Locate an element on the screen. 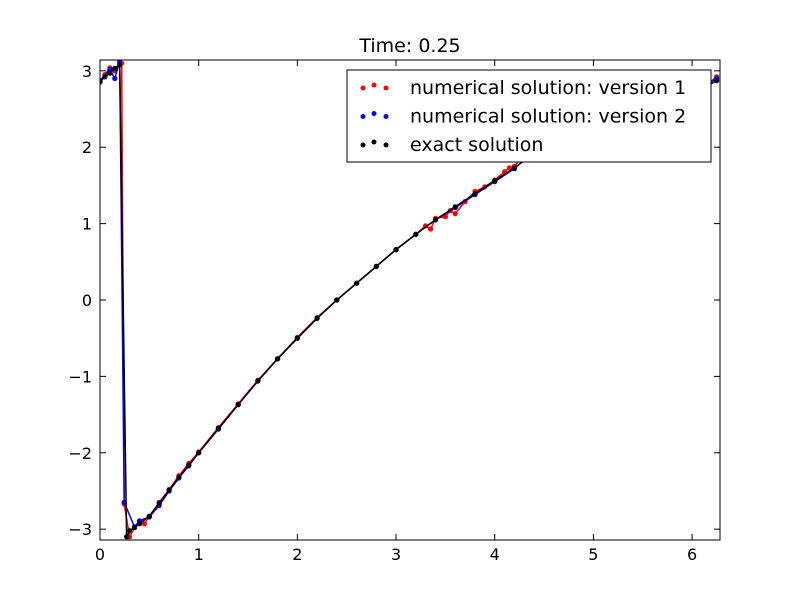  chart-title: Time: 0.25 is located at coordinates (409, 46).